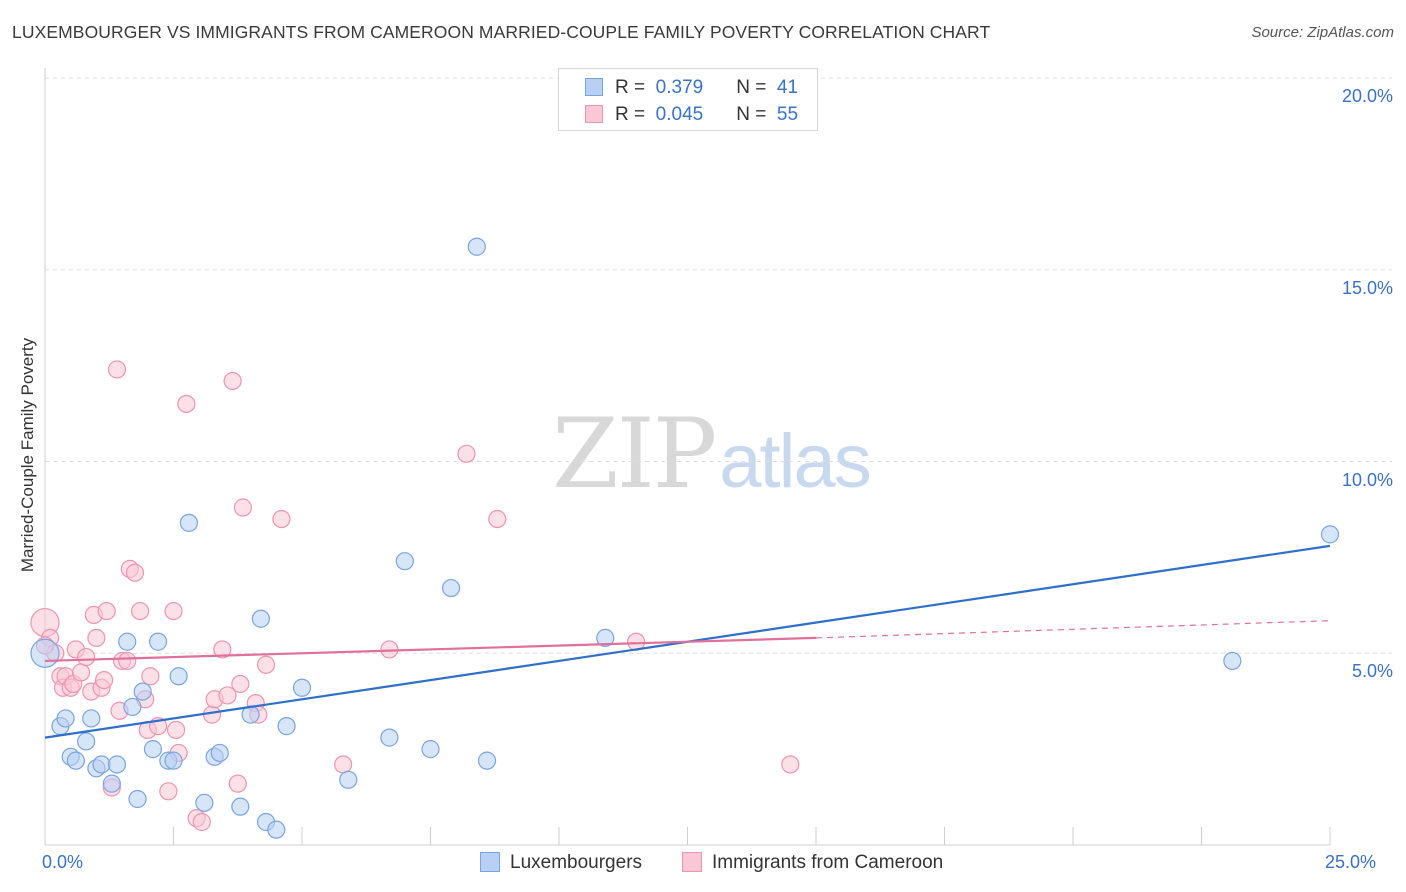 Image resolution: width=1406 pixels, height=892 pixels. Describe the element at coordinates (490, 862) in the screenshot. I see `bottom-legend-swatch-blue` at that location.